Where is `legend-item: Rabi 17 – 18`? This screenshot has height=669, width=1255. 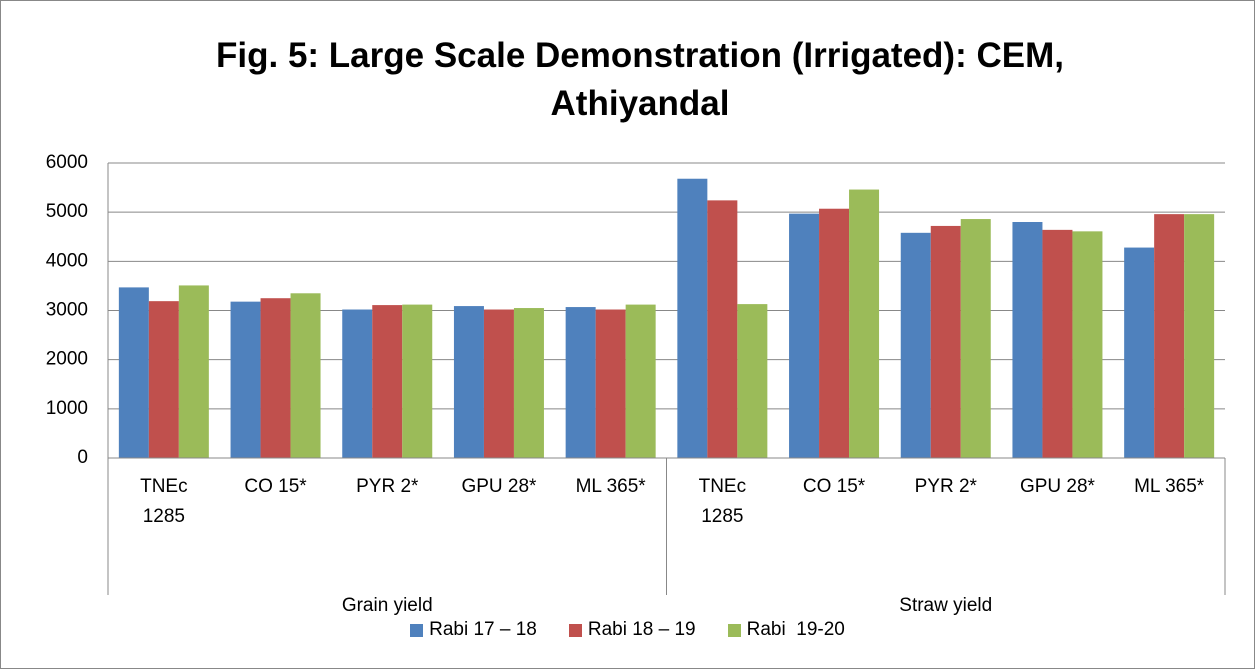
legend-item: Rabi 17 – 18 is located at coordinates (473, 630).